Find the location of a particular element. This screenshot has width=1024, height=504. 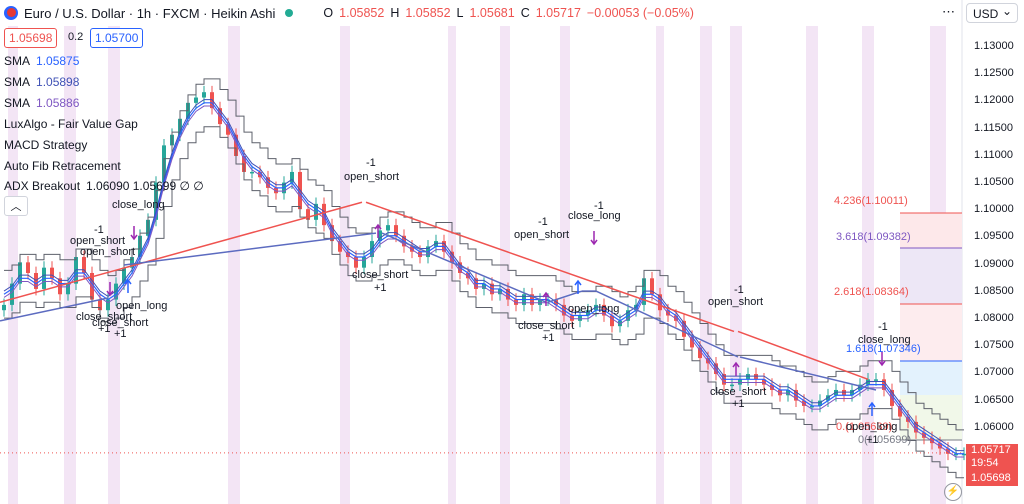

indicator-legend-6: ADX Breakout 1.06090 1.05699 ∅ ∅ is located at coordinates (104, 186).